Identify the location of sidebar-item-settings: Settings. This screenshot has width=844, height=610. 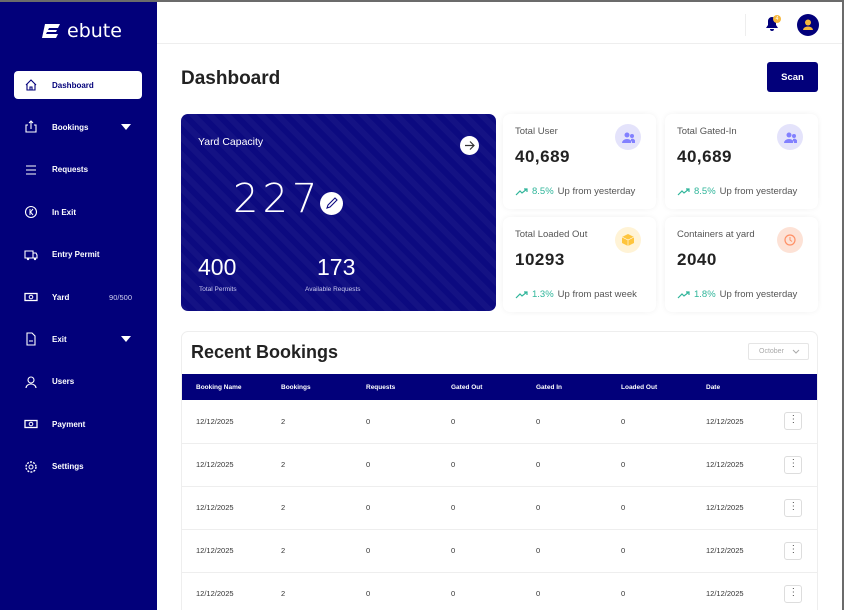
(78, 467).